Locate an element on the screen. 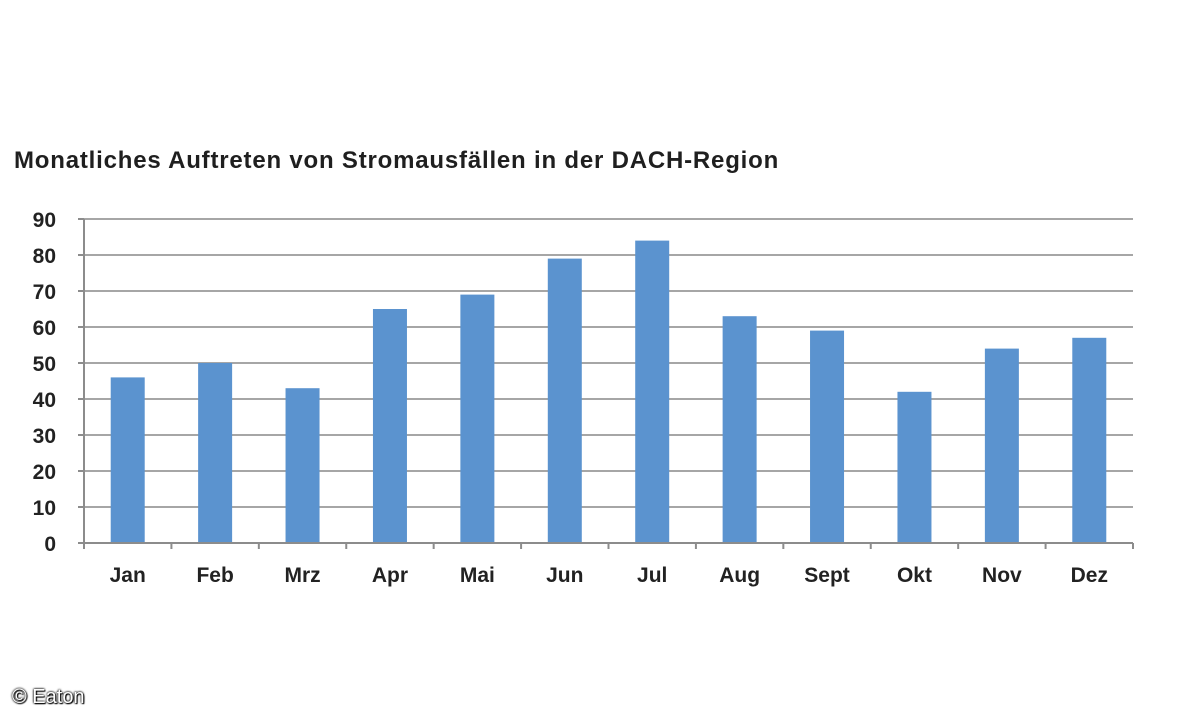 The height and width of the screenshot is (720, 1200). bar-jan is located at coordinates (127, 460).